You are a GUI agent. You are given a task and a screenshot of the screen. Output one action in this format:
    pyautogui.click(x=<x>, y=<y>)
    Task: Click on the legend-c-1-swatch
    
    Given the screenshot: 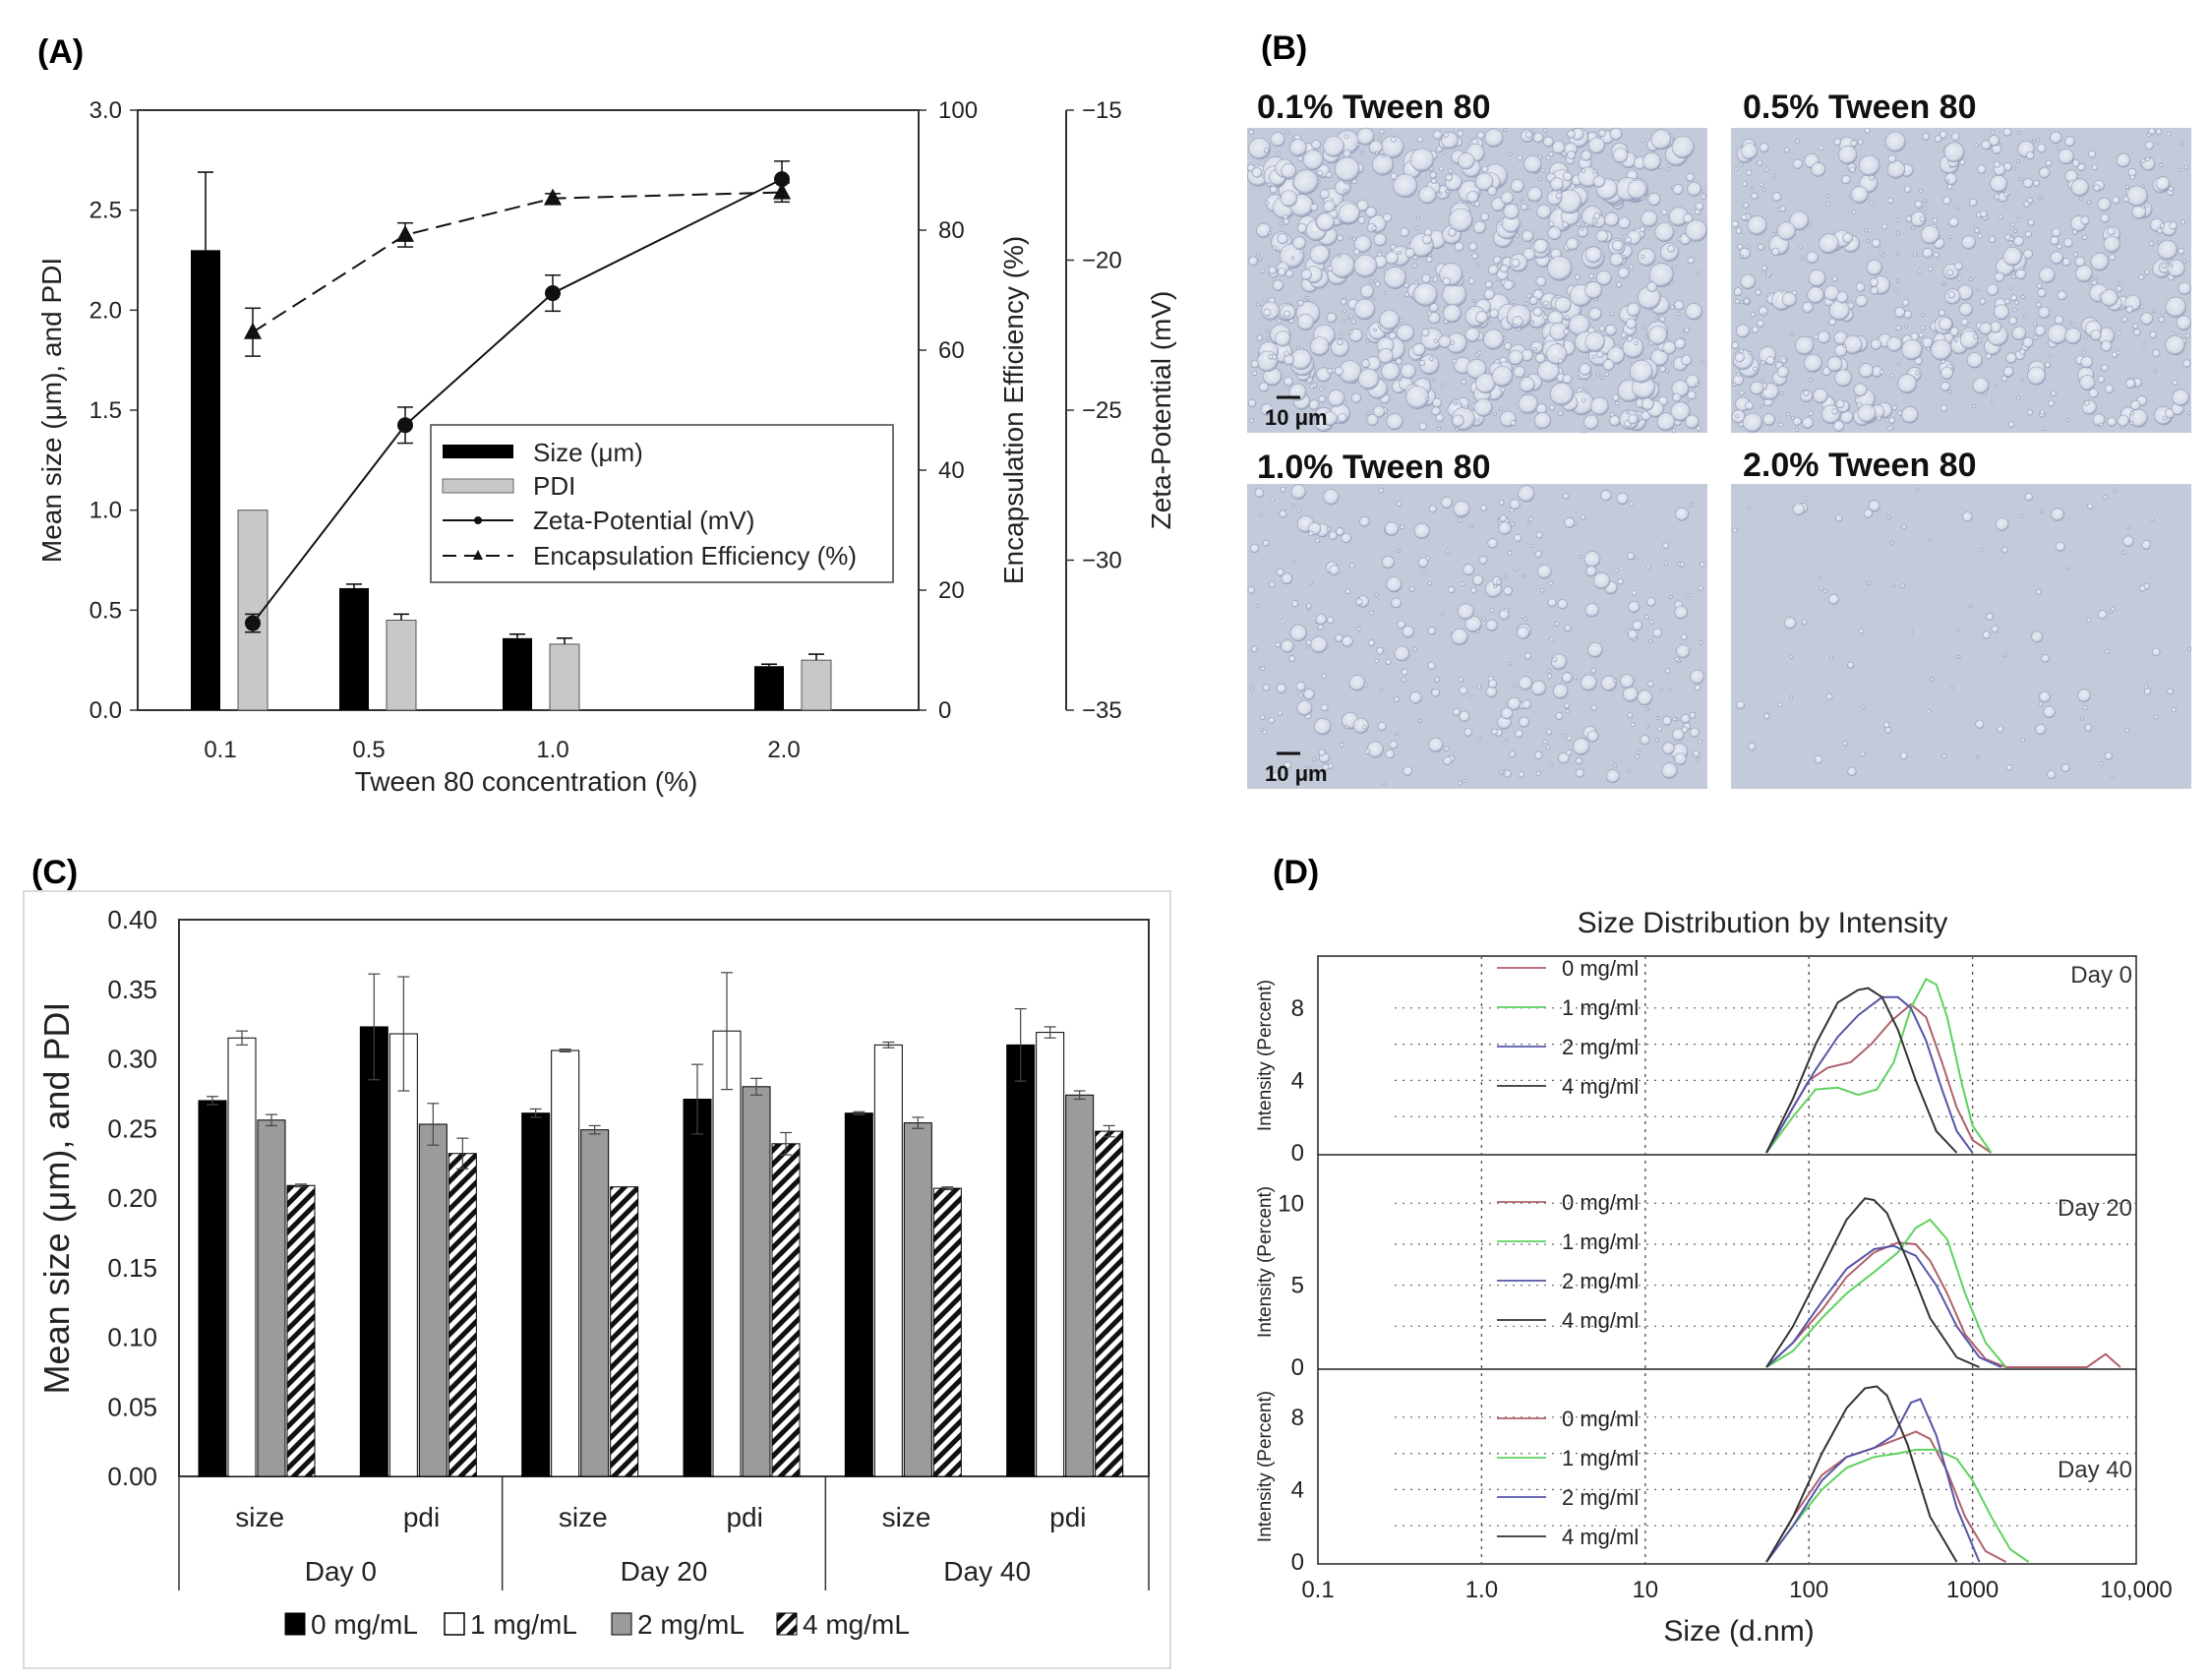 What is the action you would take?
    pyautogui.click(x=454, y=1624)
    